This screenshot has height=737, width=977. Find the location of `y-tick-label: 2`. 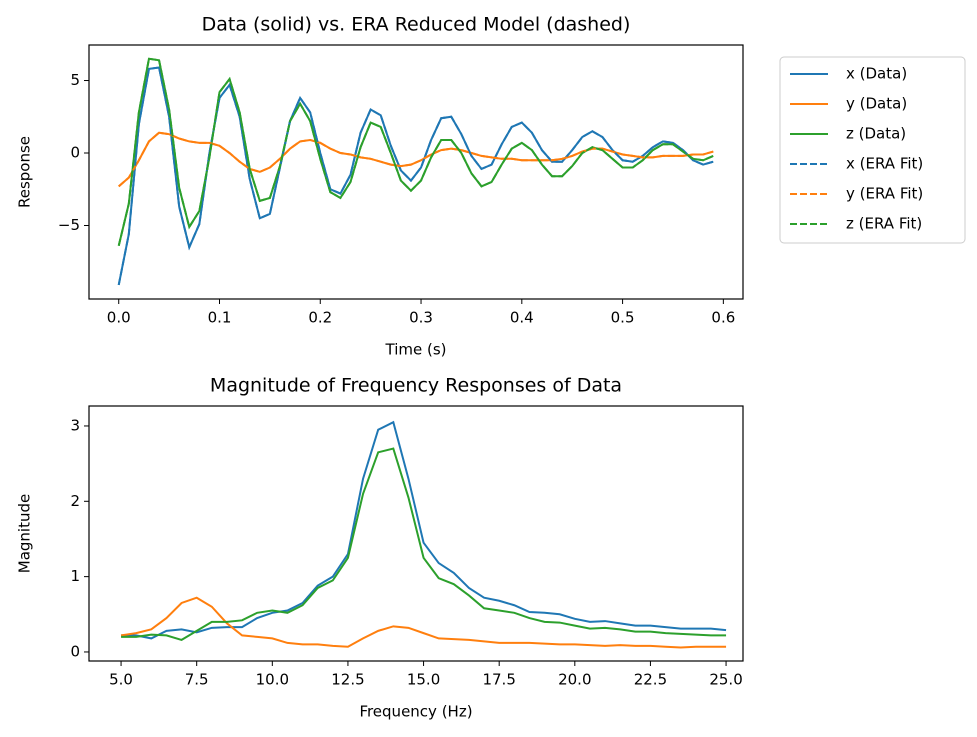

y-tick-label: 2 is located at coordinates (75, 501).